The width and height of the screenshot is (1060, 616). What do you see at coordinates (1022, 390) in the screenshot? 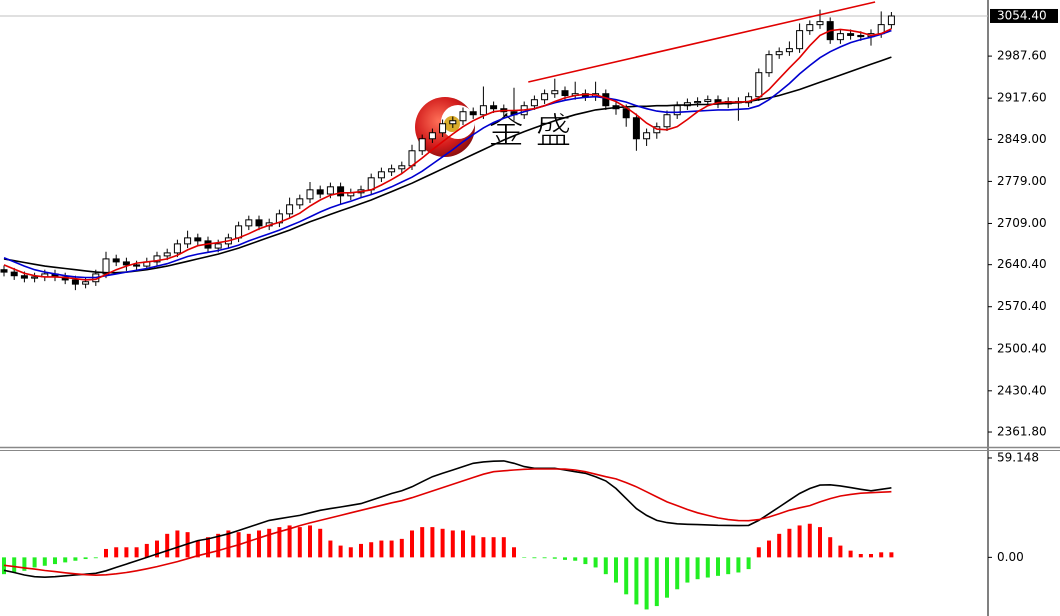
I see `y-tick-label: 2430.40` at bounding box center [1022, 390].